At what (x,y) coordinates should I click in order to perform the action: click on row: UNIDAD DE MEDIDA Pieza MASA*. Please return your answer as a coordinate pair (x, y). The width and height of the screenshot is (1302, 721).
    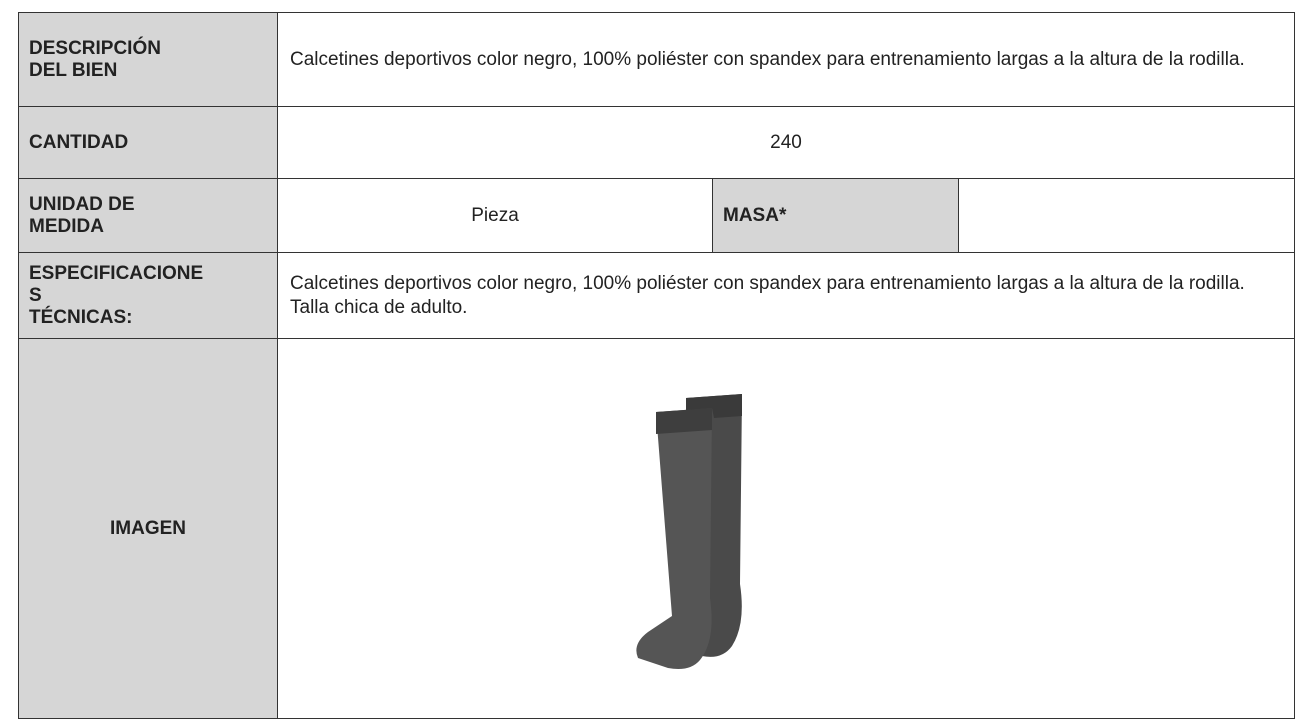
    Looking at the image, I should click on (657, 215).